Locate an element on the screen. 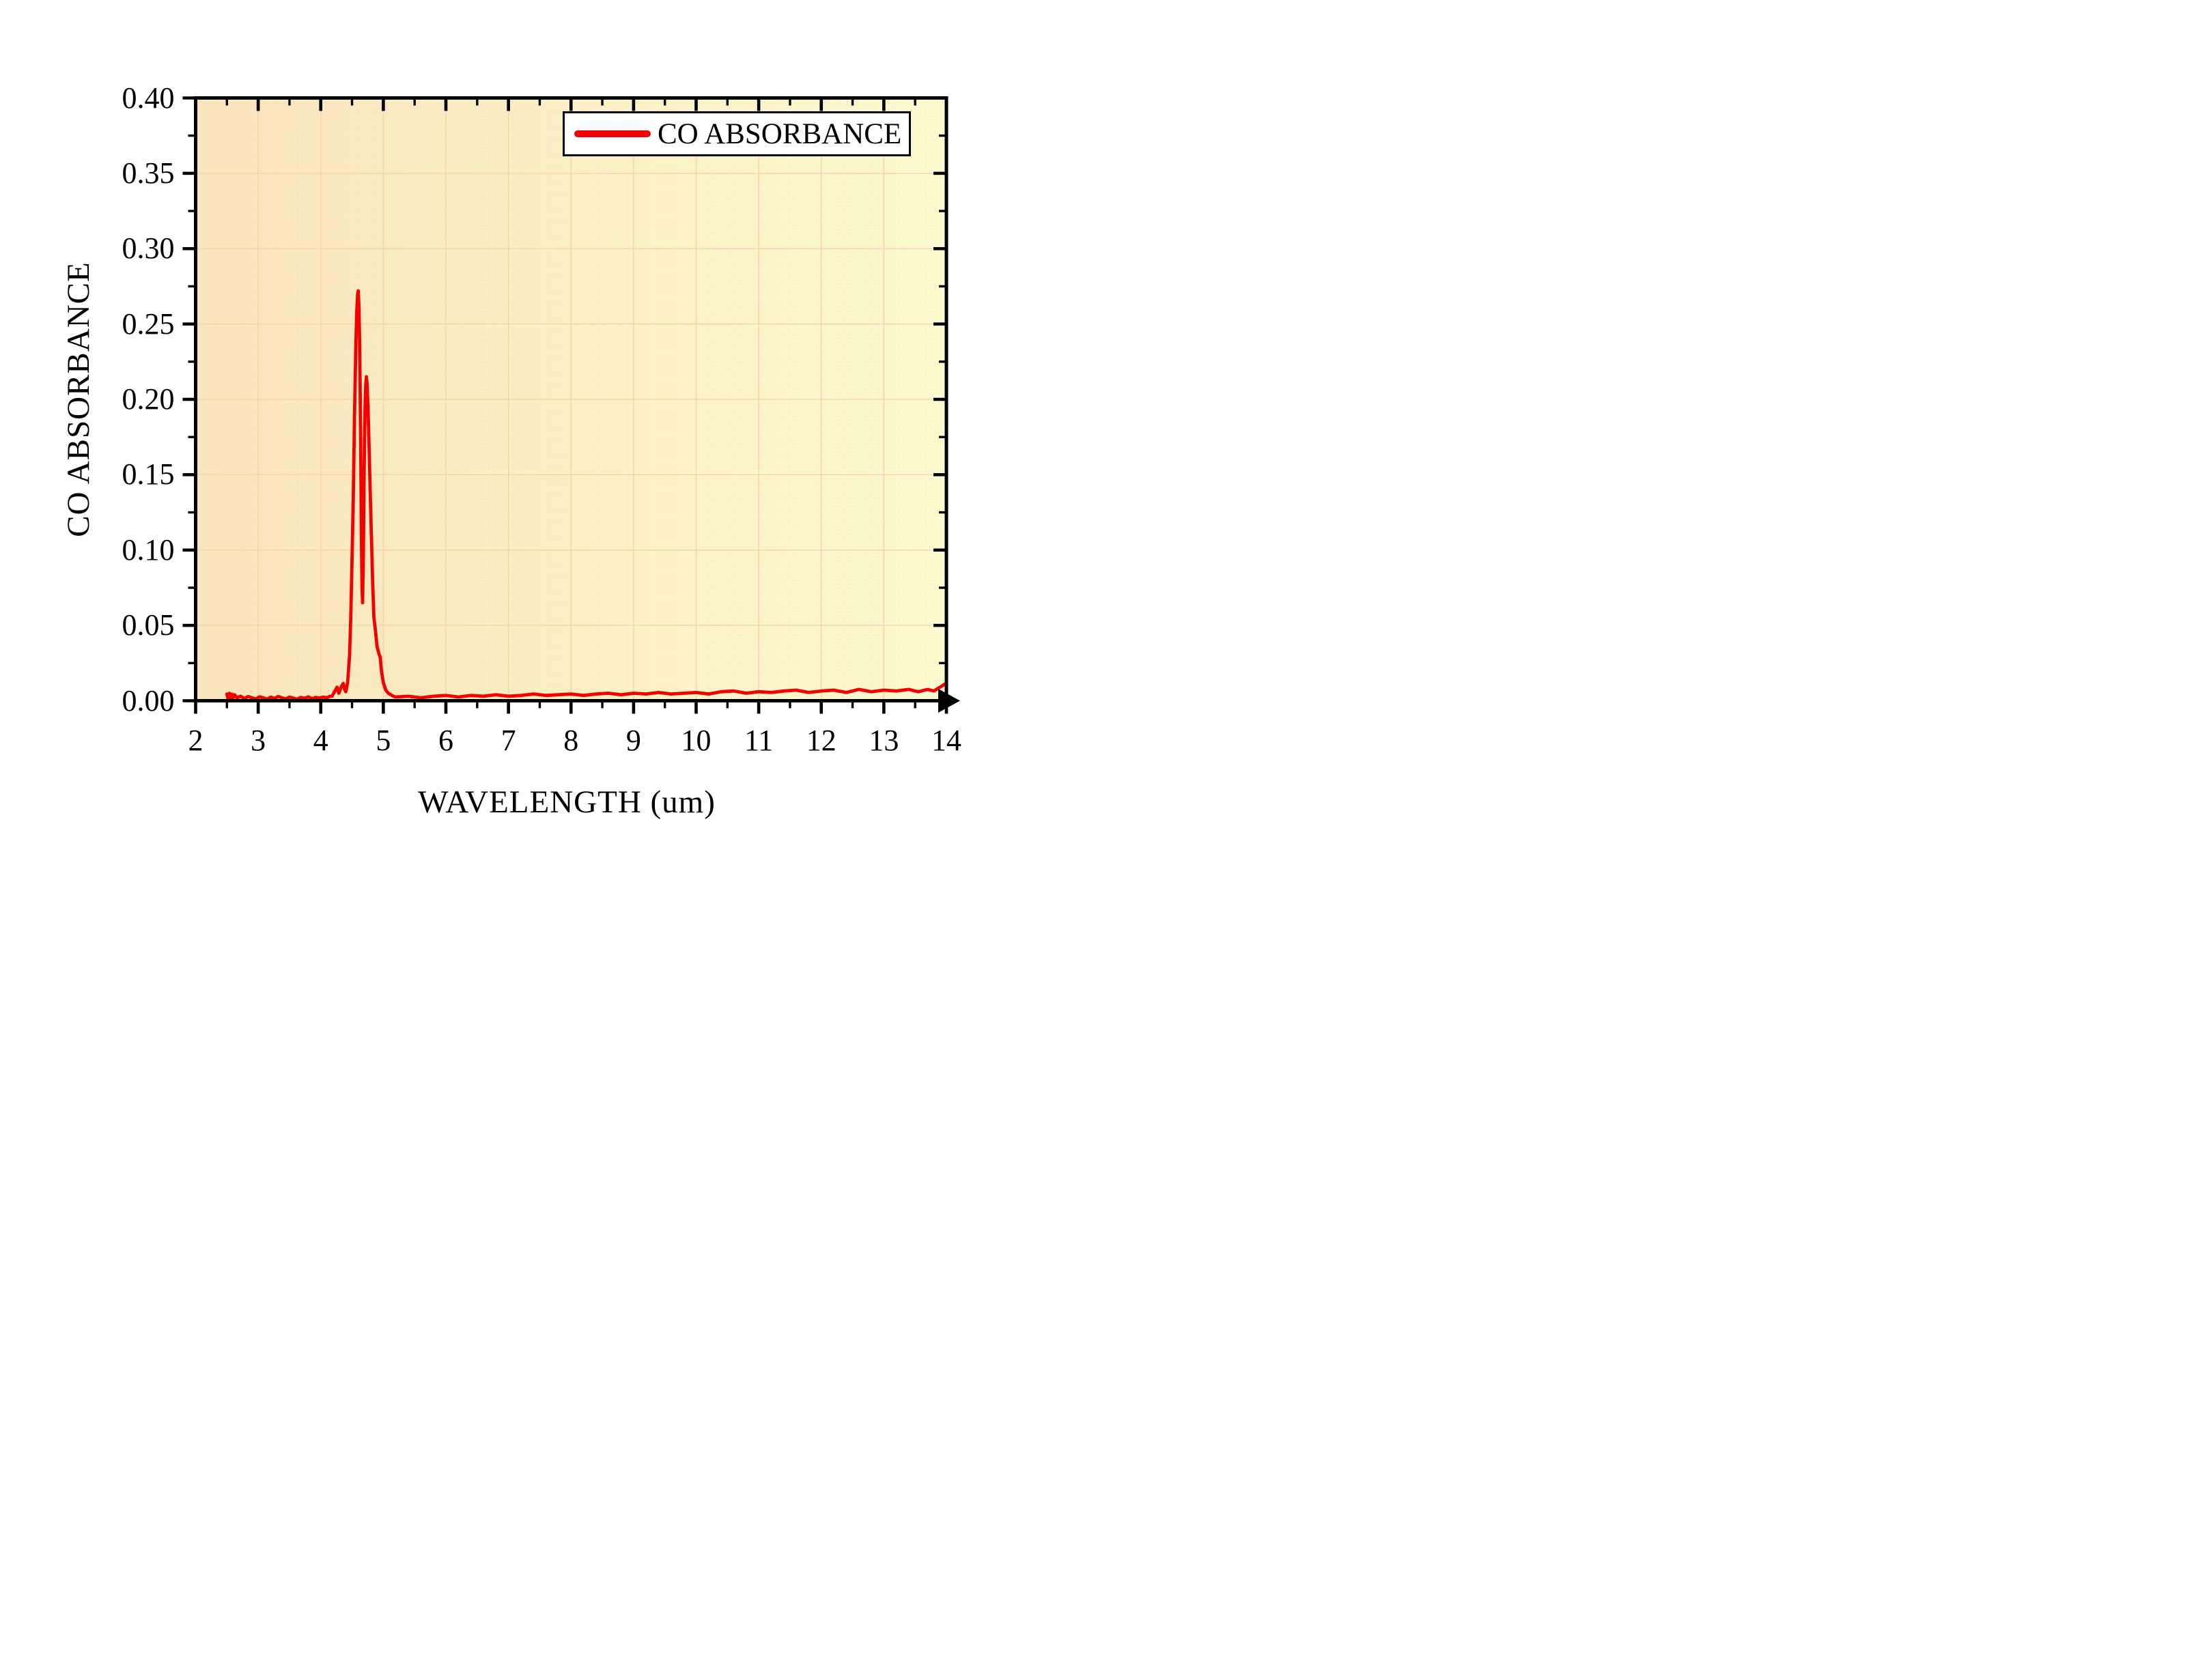  x-tick-label-4: 4 is located at coordinates (321, 740).